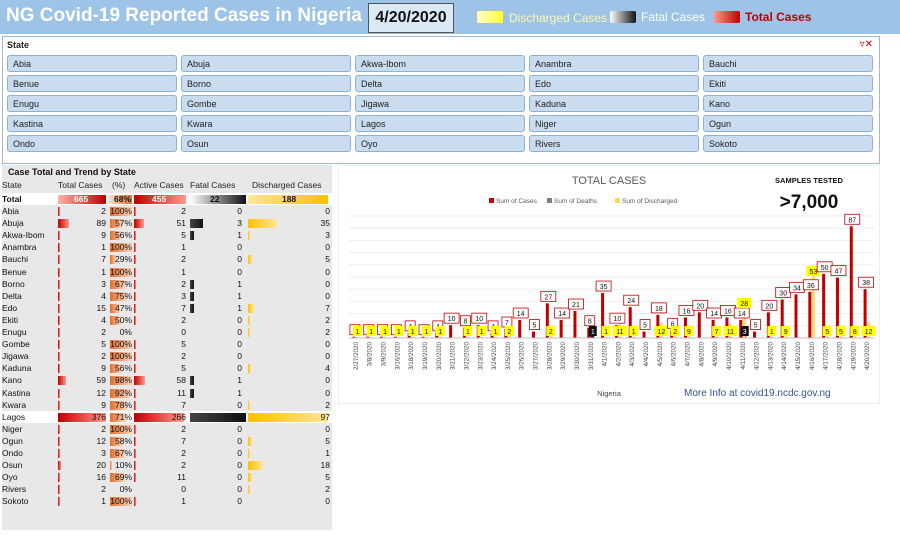 The image size is (900, 535). I want to click on fatal-bar, so click(192, 296).